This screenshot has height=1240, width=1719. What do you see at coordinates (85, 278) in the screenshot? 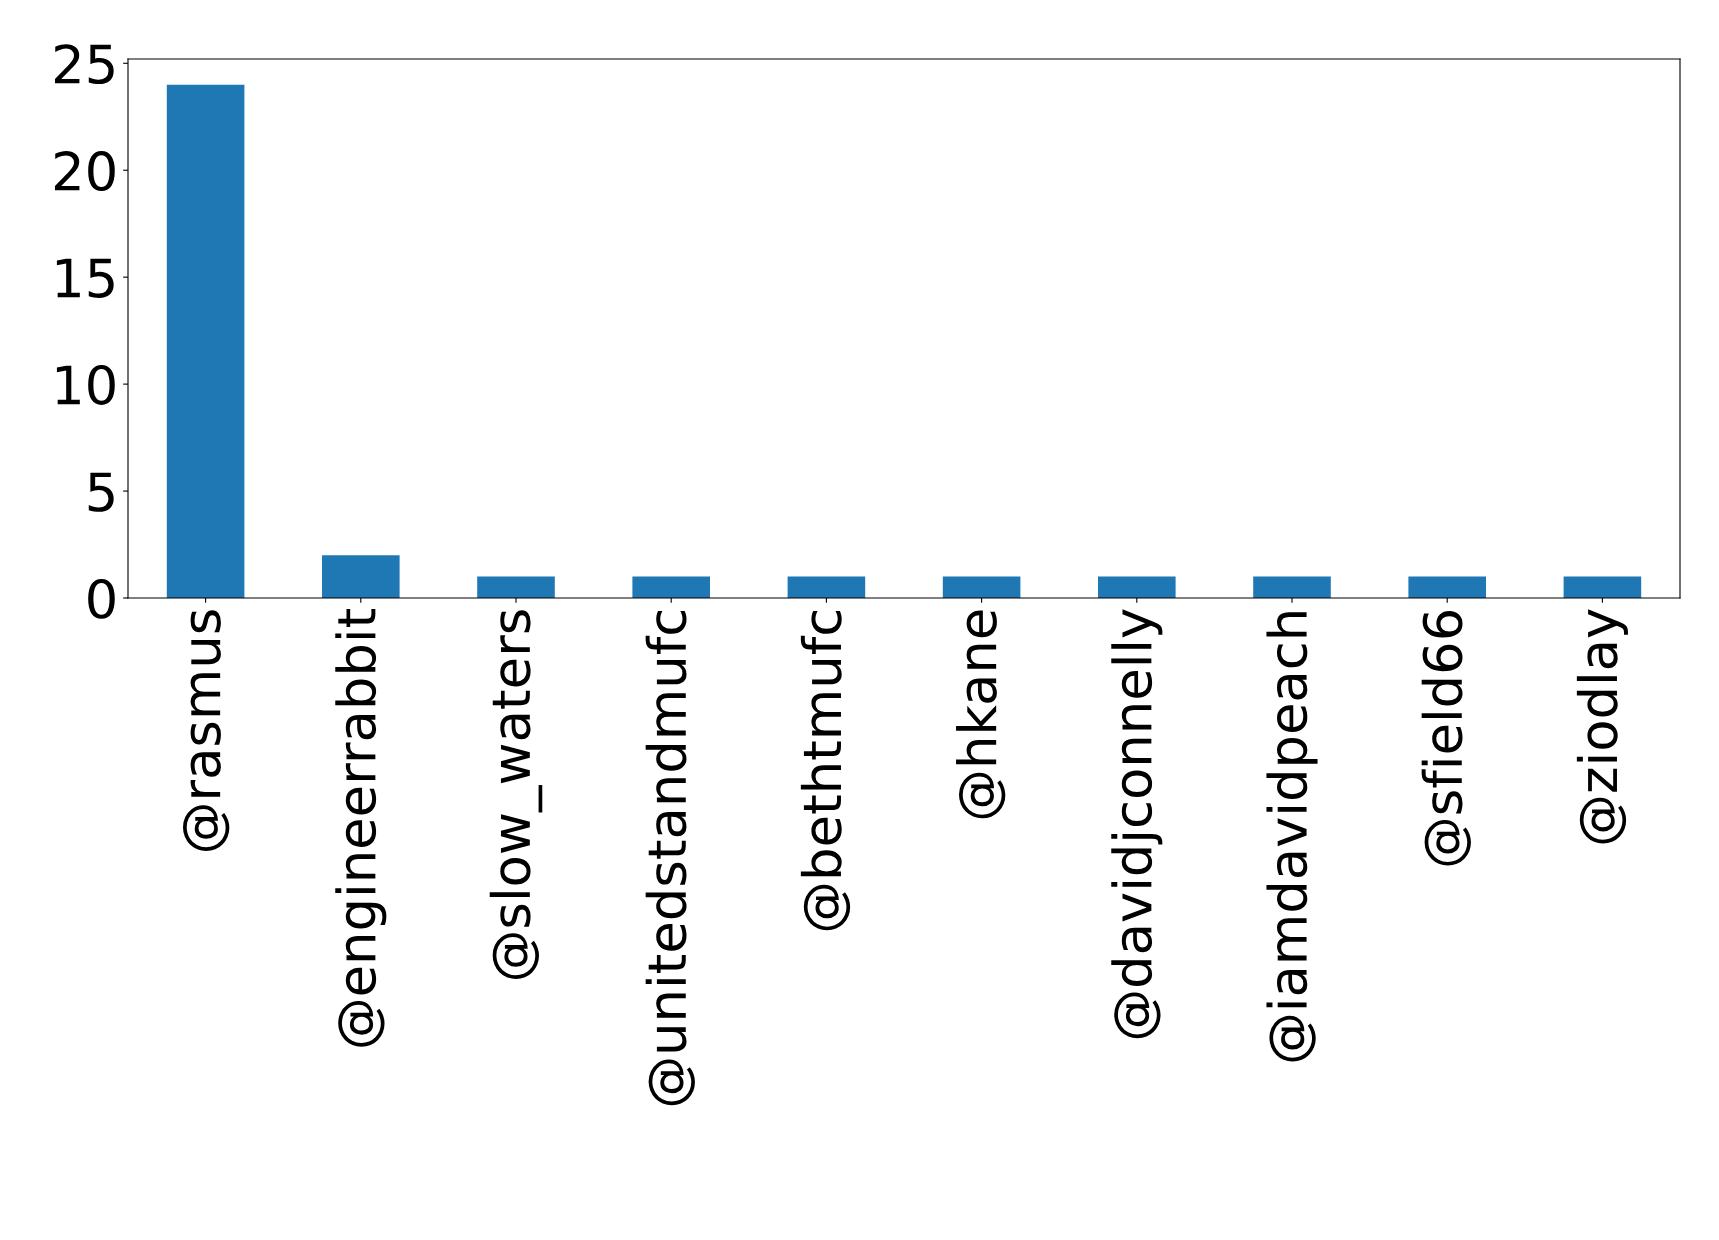
I see `y-tick-label: 15` at bounding box center [85, 278].